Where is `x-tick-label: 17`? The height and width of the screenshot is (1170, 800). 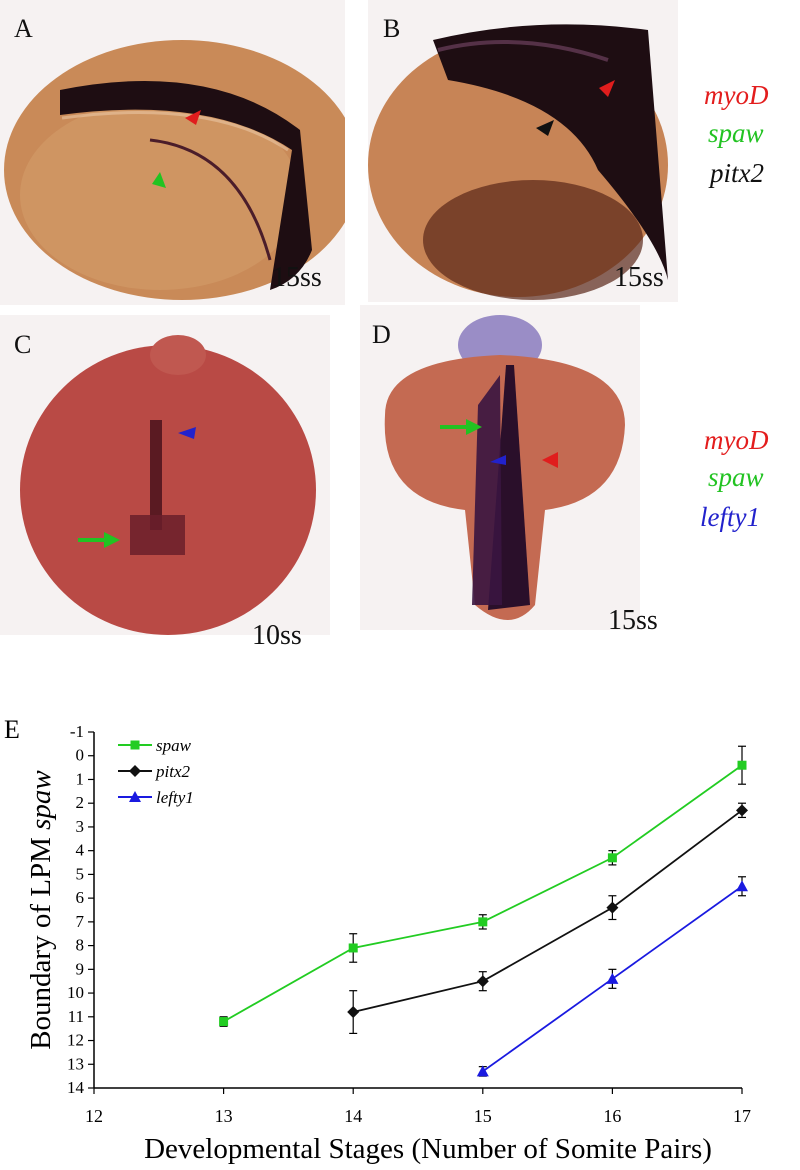
x-tick-label: 17 is located at coordinates (742, 1116).